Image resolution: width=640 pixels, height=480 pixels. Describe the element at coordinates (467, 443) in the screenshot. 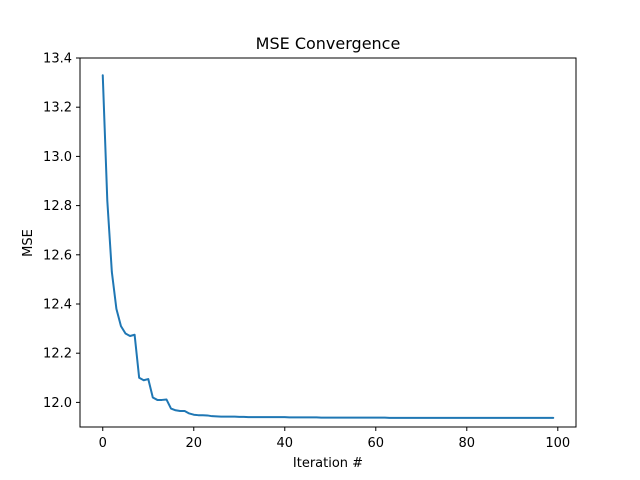

I see `x-tick-label: 80` at that location.